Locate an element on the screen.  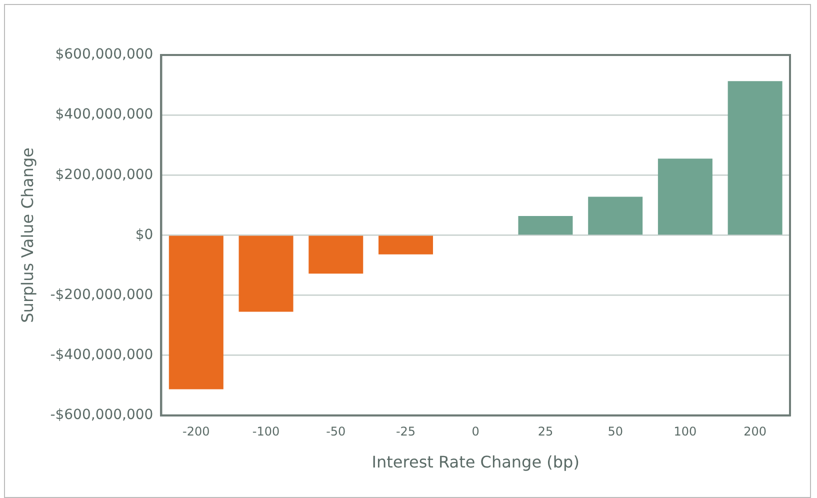
x-tick-label: 25 is located at coordinates (546, 431).